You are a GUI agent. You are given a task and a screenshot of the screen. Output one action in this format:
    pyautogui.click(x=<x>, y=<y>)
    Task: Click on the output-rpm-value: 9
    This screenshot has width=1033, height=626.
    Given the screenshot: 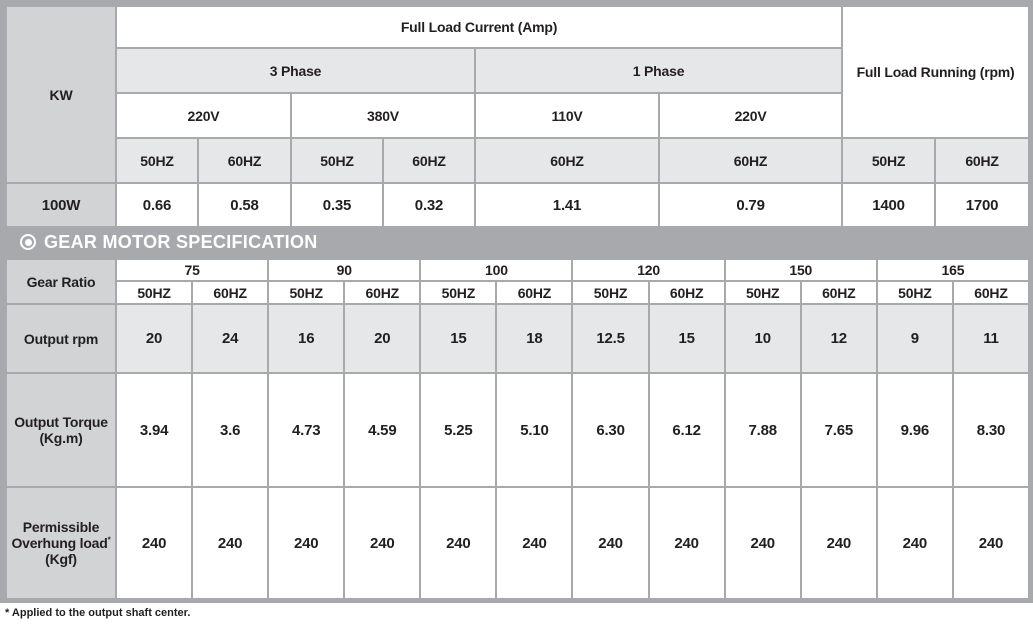 What is the action you would take?
    pyautogui.click(x=914, y=338)
    